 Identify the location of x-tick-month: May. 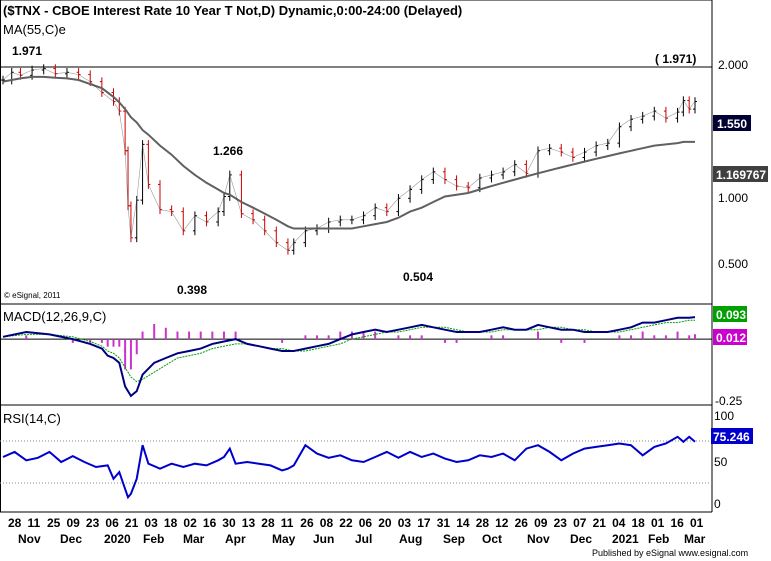
(284, 539).